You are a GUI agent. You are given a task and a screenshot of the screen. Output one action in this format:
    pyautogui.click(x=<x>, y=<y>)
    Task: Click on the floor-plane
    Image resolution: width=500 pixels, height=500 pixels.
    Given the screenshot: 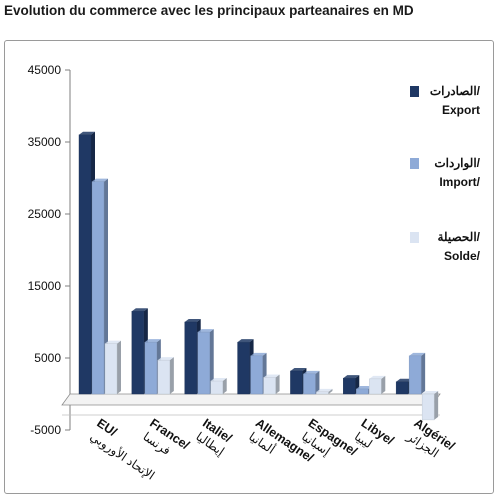 What is the action you would take?
    pyautogui.click(x=251, y=399)
    